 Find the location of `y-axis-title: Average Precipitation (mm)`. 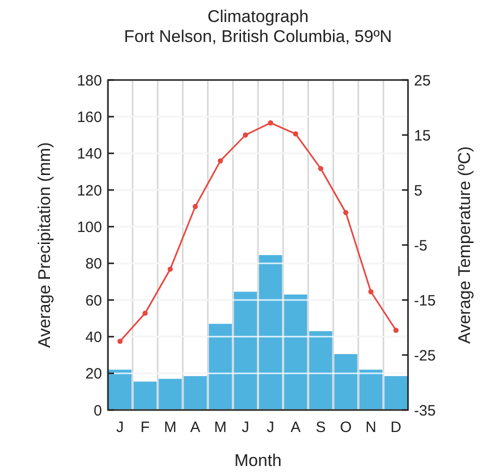

y-axis-title: Average Precipitation (mm) is located at coordinates (44, 245).